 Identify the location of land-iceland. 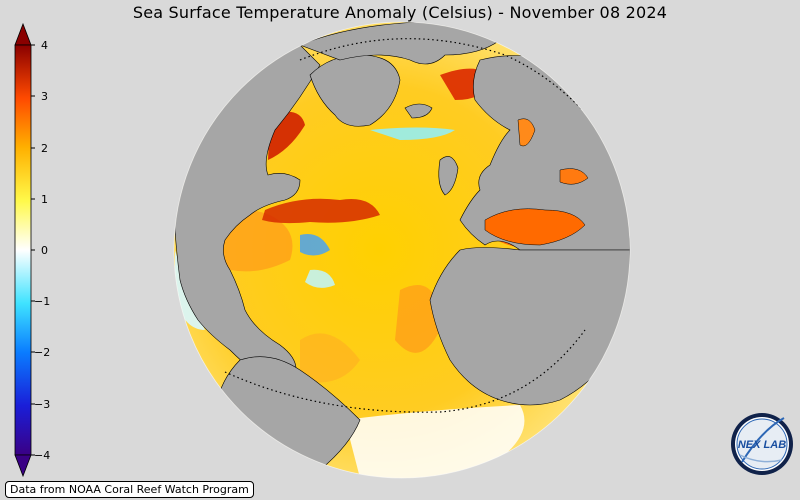
(418, 111).